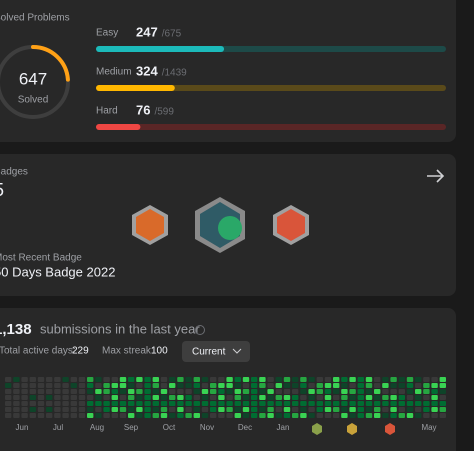  Describe the element at coordinates (436, 176) in the screenshot. I see `open-arrow` at that location.